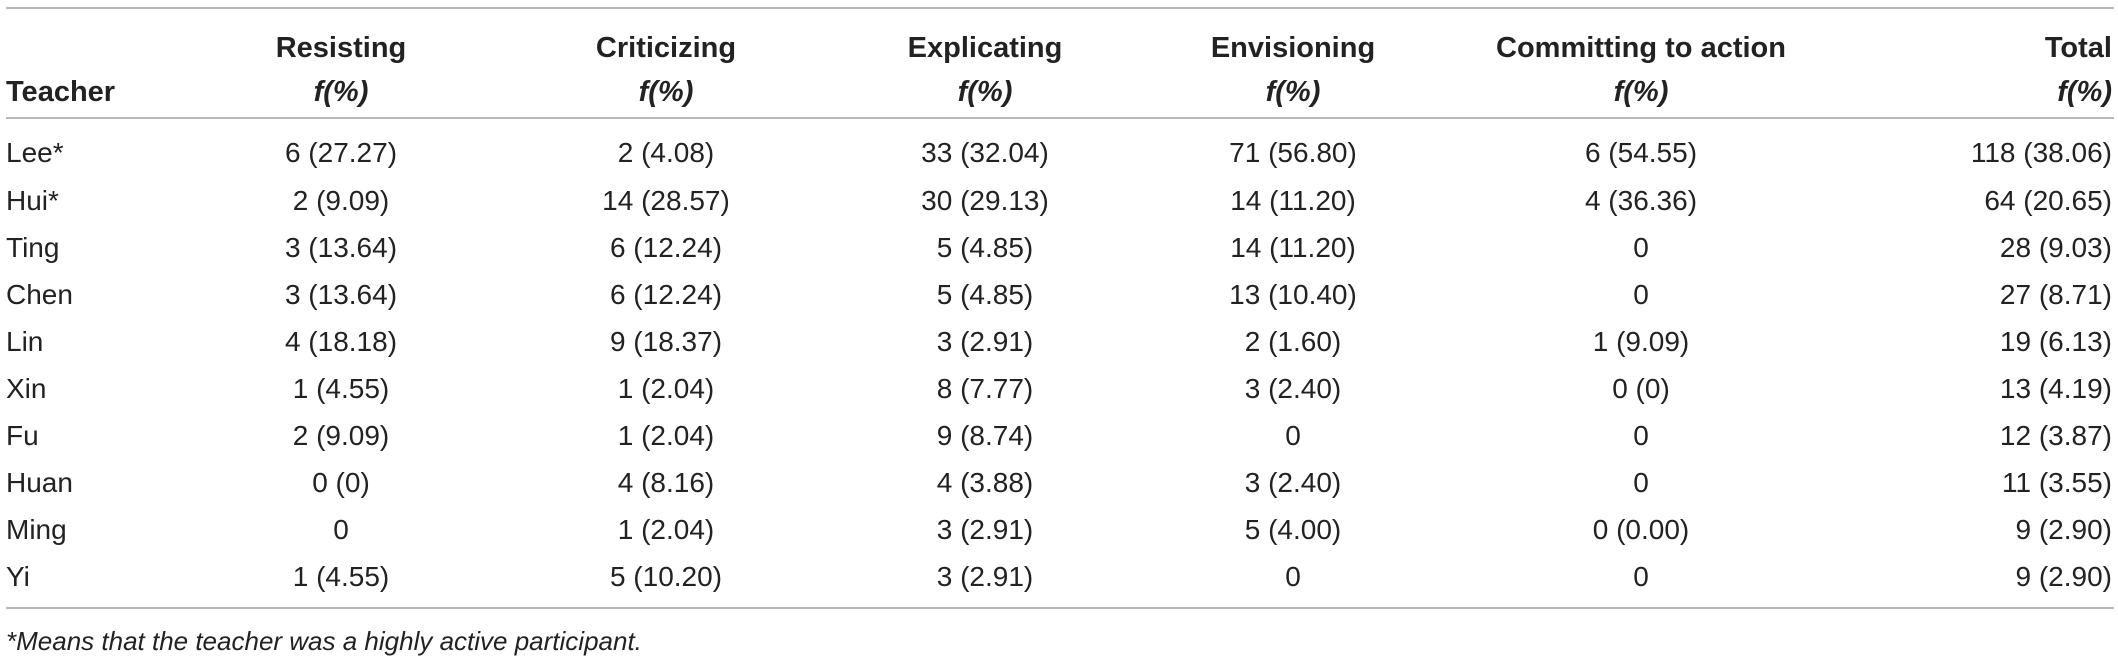 This screenshot has height=670, width=2118. I want to click on value-cell: 118 (38.06), so click(2041, 152).